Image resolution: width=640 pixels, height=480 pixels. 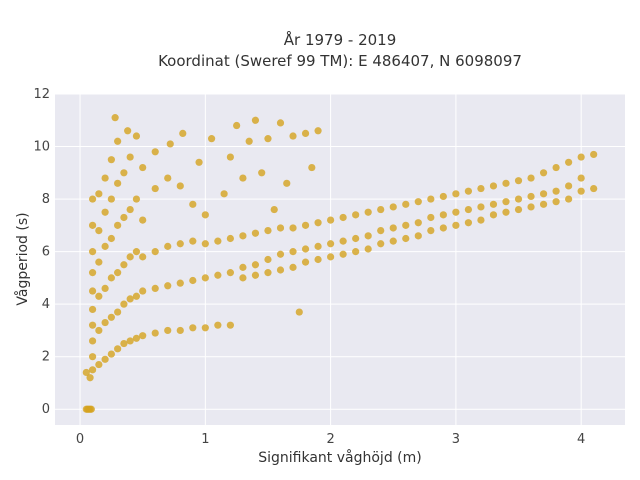 What do you see at coordinates (41, 252) in the screenshot?
I see `y-axis-ticks: 0 2 4 6 8 10 12` at bounding box center [41, 252].